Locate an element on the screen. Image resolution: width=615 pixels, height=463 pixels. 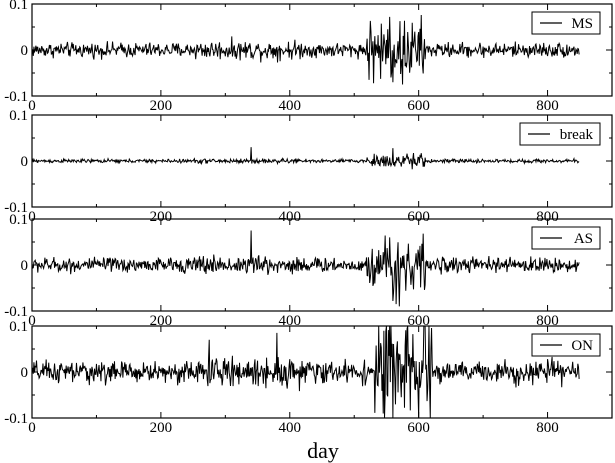
legend-label: MS is located at coordinates (582, 24).